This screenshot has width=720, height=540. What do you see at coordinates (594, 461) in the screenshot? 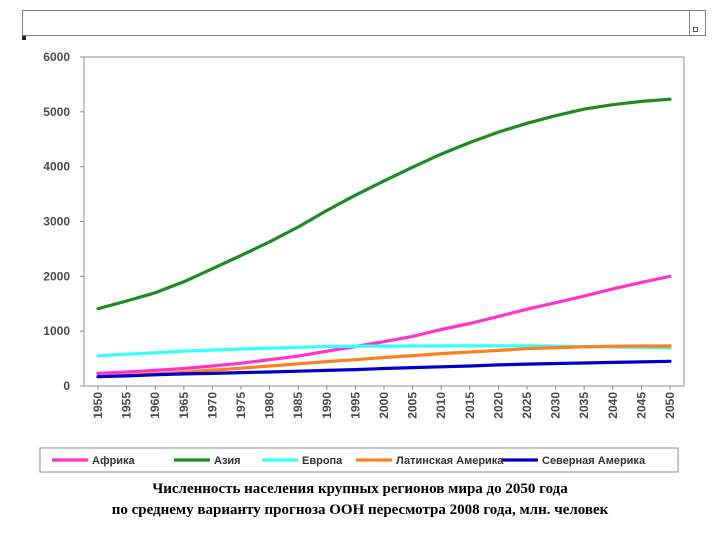
I see `legend-label: Северная Америка` at bounding box center [594, 461].